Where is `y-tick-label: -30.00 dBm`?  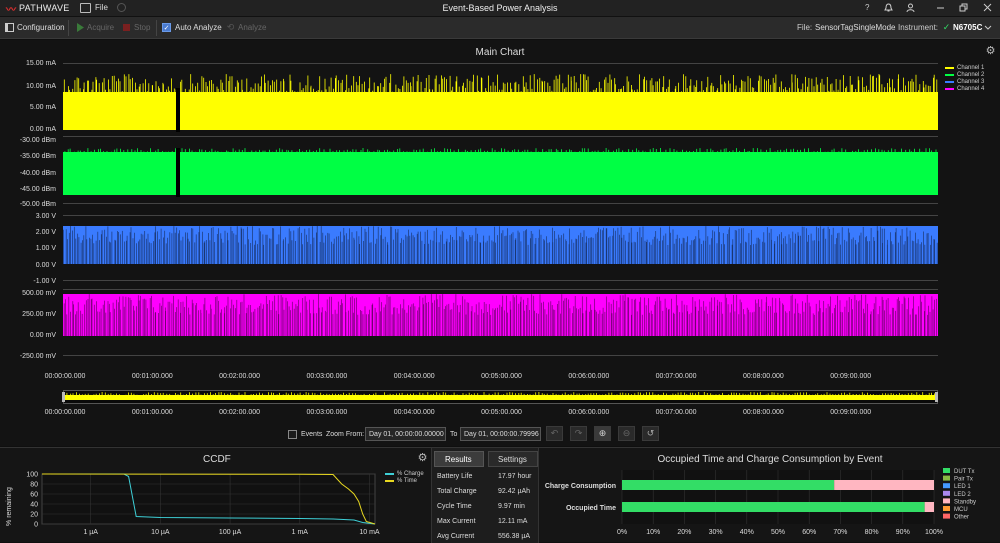
y-tick-label: -30.00 dBm is located at coordinates (37, 140).